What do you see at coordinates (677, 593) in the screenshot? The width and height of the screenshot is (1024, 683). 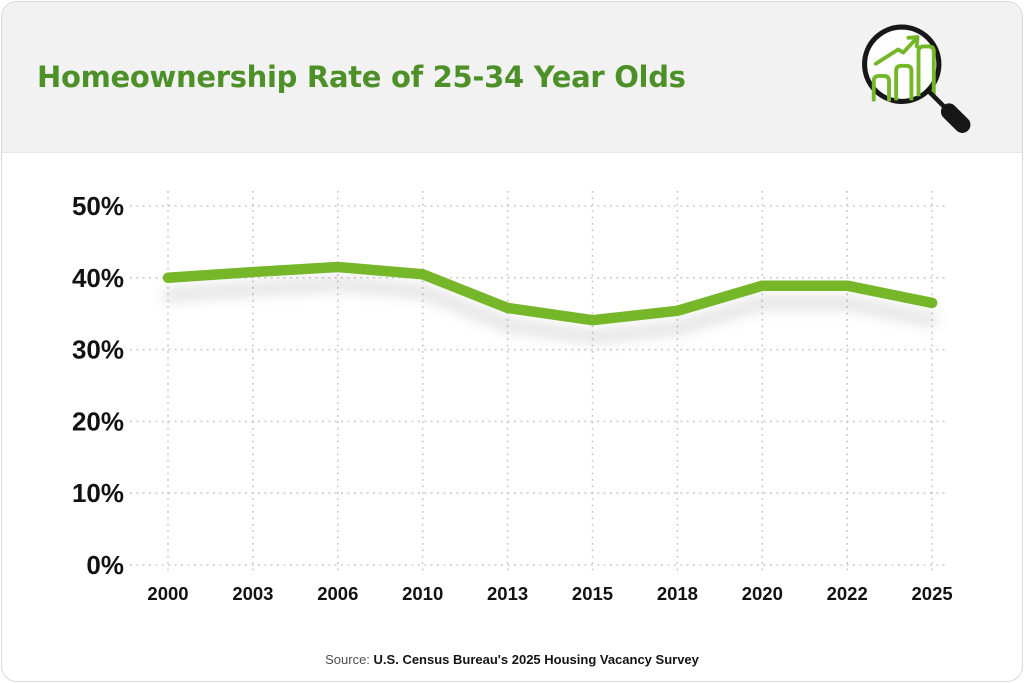 I see `x-tick-label: 2018` at bounding box center [677, 593].